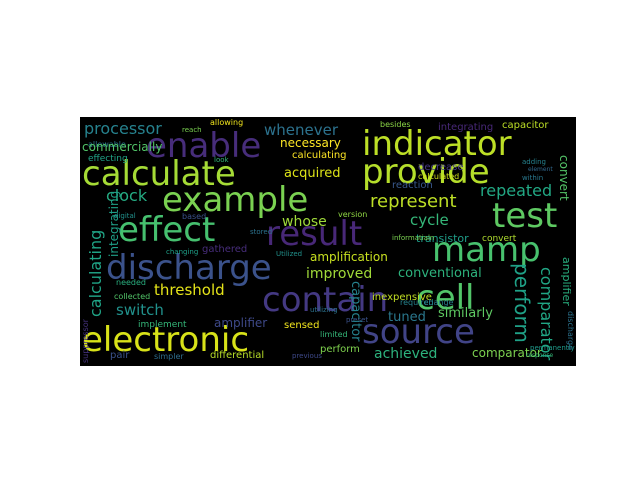 The image size is (640, 480). I want to click on word-cycle: cycle, so click(429, 220).